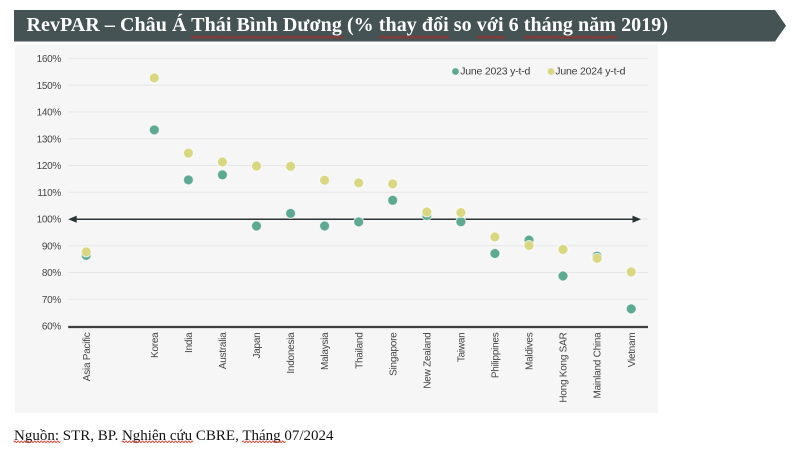 Image resolution: width=800 pixels, height=453 pixels. I want to click on svg-text: Maldives, so click(530, 351).